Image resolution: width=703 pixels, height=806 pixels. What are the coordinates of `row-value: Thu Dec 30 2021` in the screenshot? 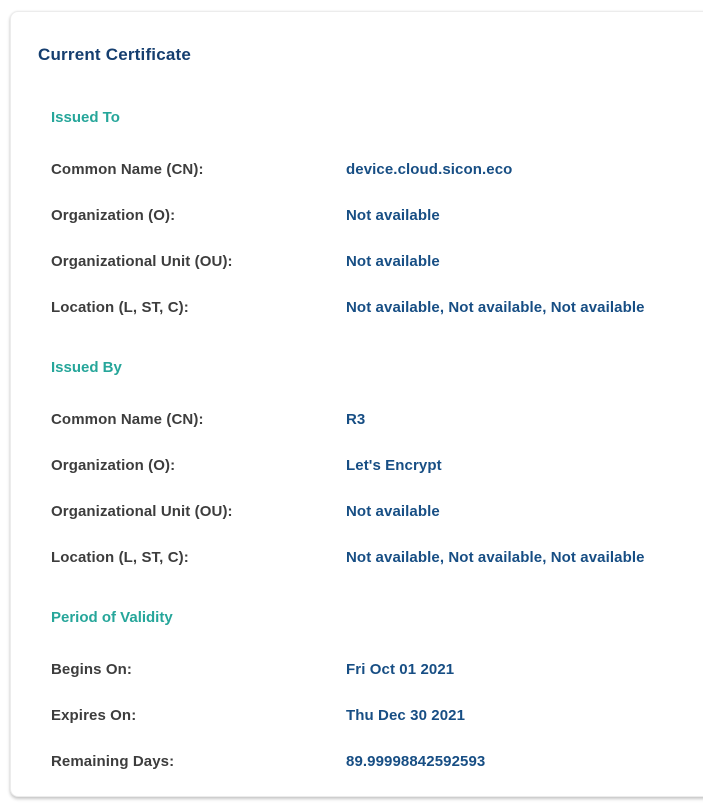 It's located at (406, 715).